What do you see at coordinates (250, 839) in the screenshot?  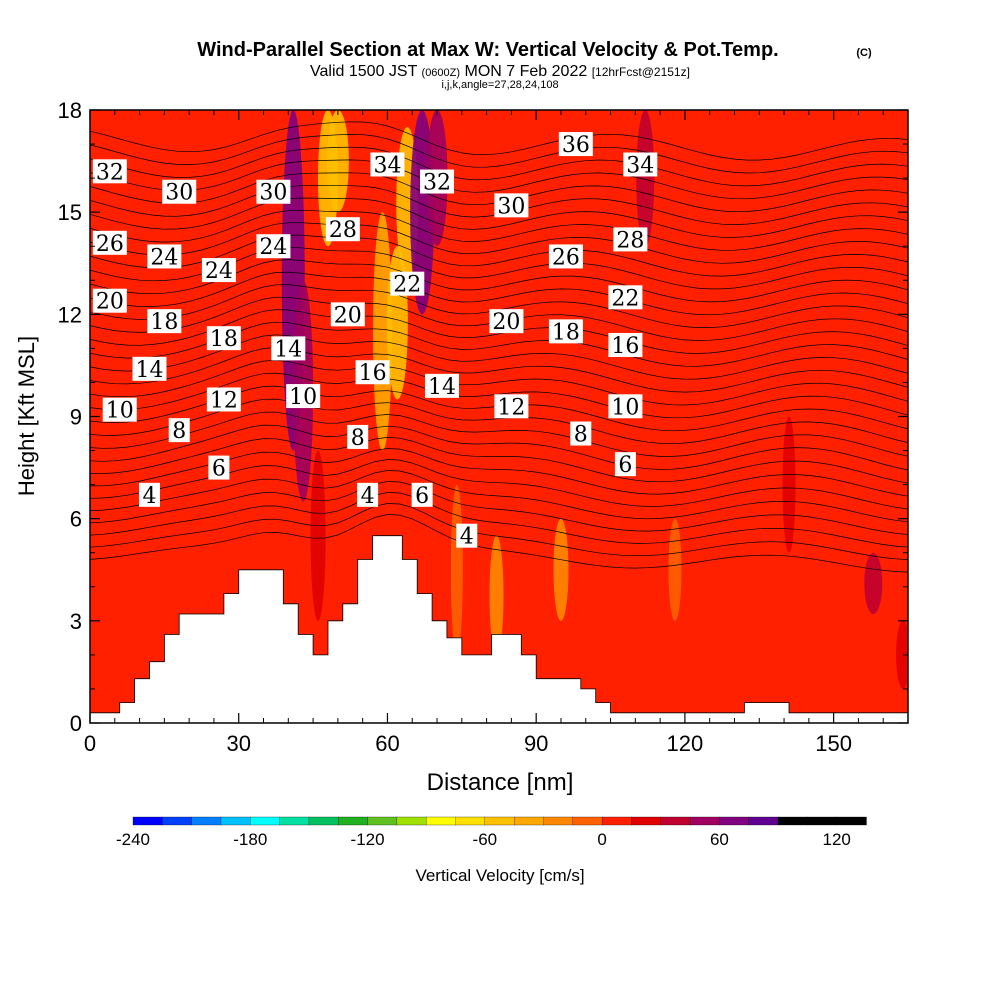 I see `colorbar-tick-label: -180` at bounding box center [250, 839].